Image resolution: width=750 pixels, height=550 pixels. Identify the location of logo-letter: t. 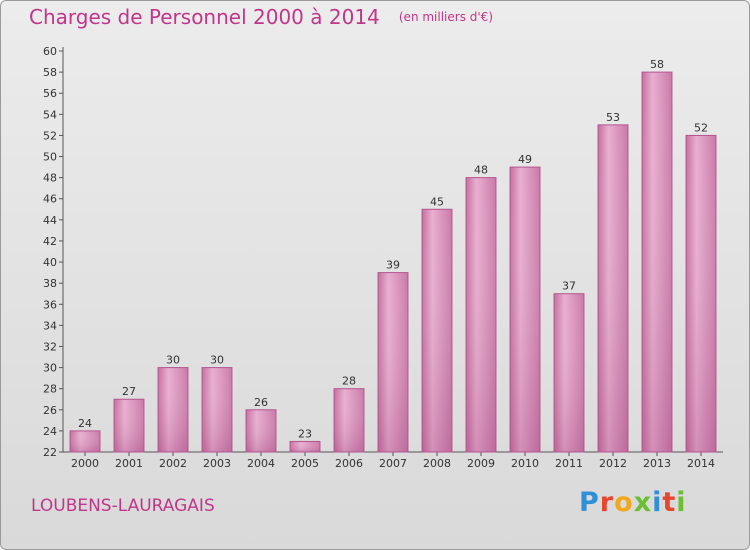
(669, 502).